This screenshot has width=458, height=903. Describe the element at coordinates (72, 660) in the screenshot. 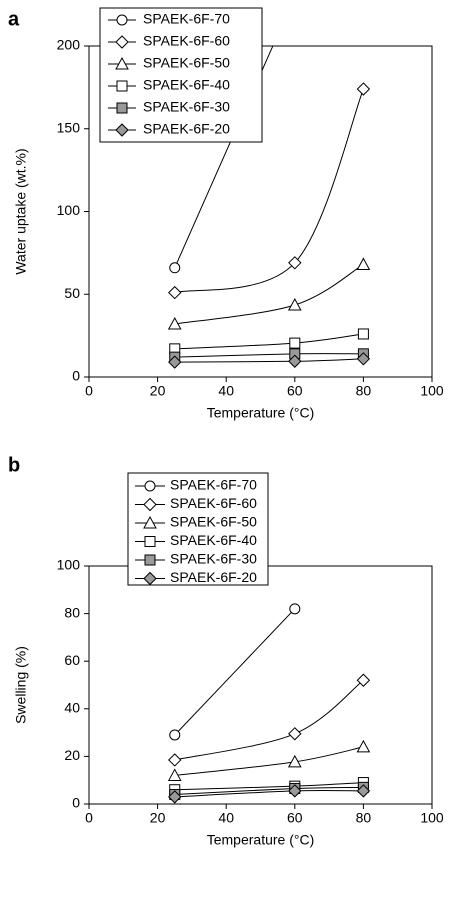

I see `y-tick-label: 60` at that location.